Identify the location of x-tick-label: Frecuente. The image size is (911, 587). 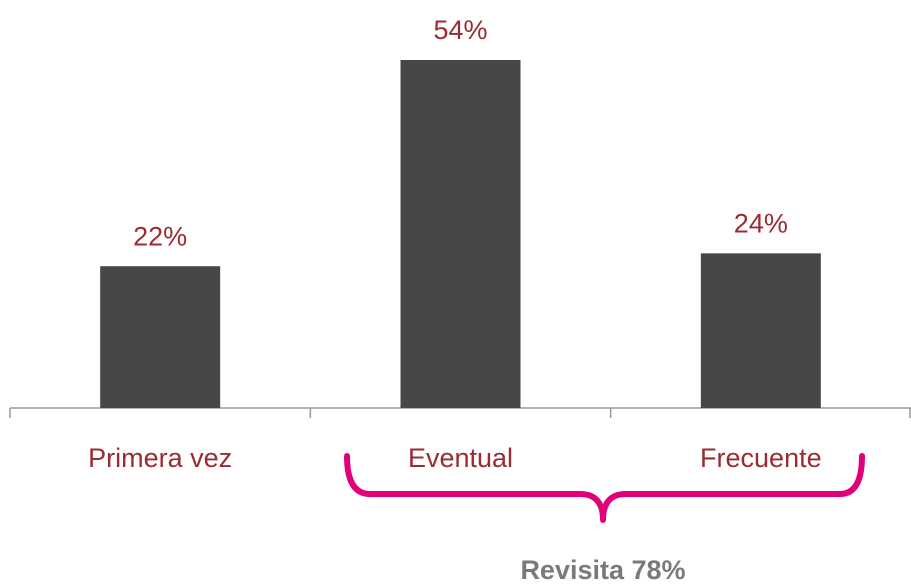
(761, 458).